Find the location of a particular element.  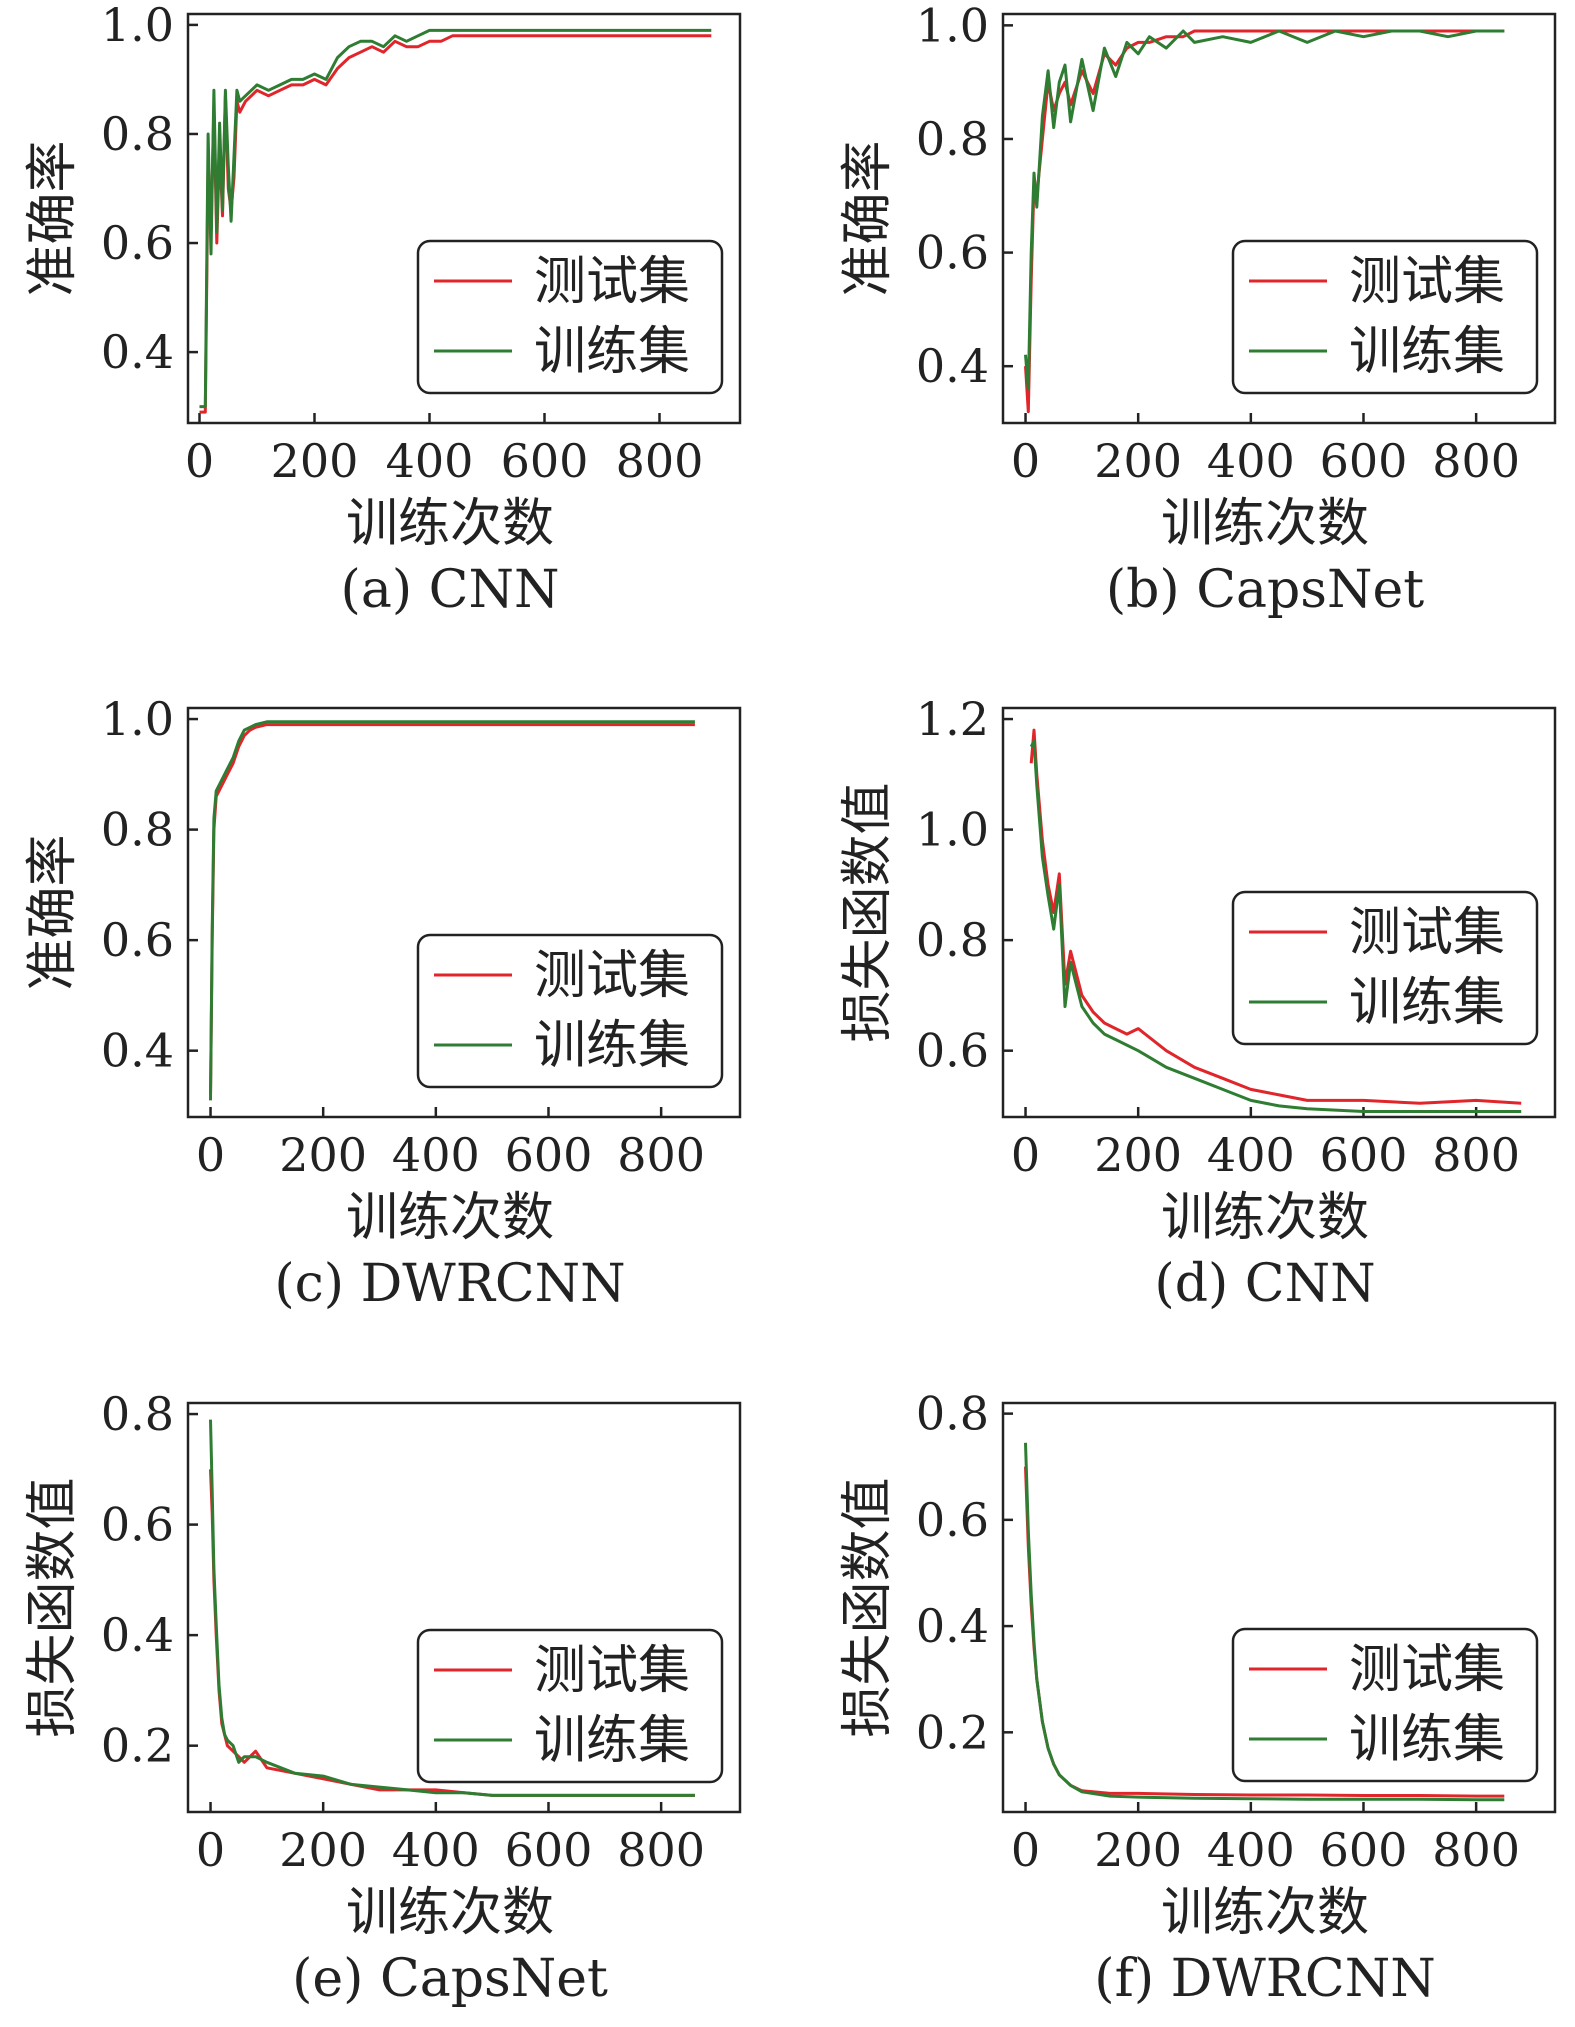

series-line-test is located at coordinates (452, 909).